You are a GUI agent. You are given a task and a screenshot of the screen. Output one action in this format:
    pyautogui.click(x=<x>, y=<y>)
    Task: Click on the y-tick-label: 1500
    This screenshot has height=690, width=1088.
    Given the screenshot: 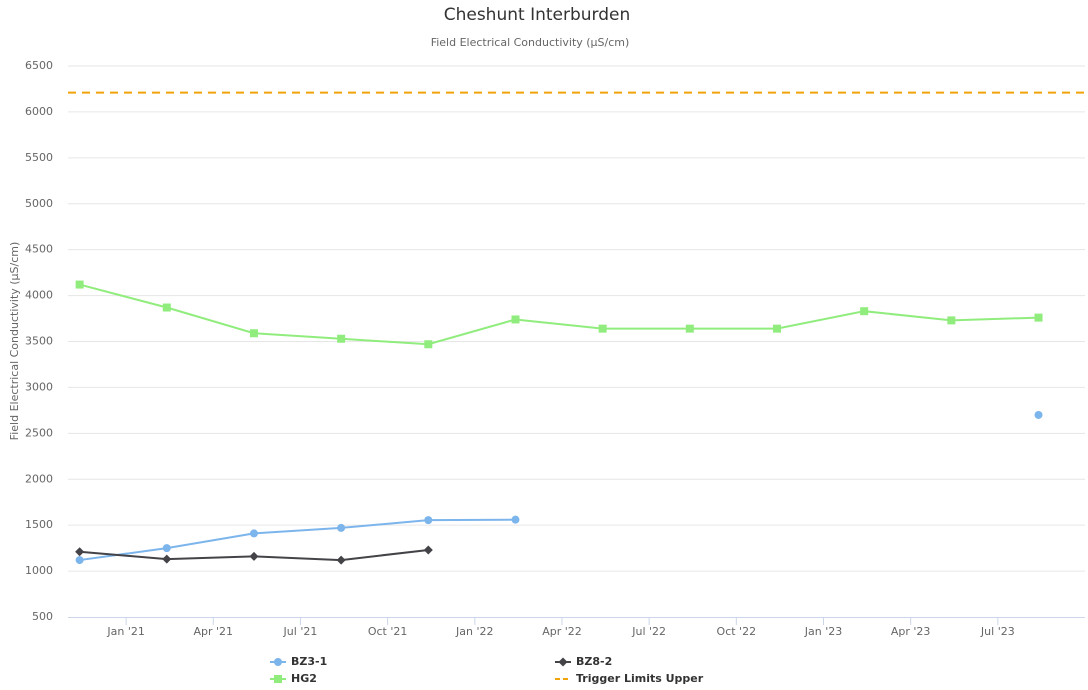 What is the action you would take?
    pyautogui.click(x=39, y=524)
    